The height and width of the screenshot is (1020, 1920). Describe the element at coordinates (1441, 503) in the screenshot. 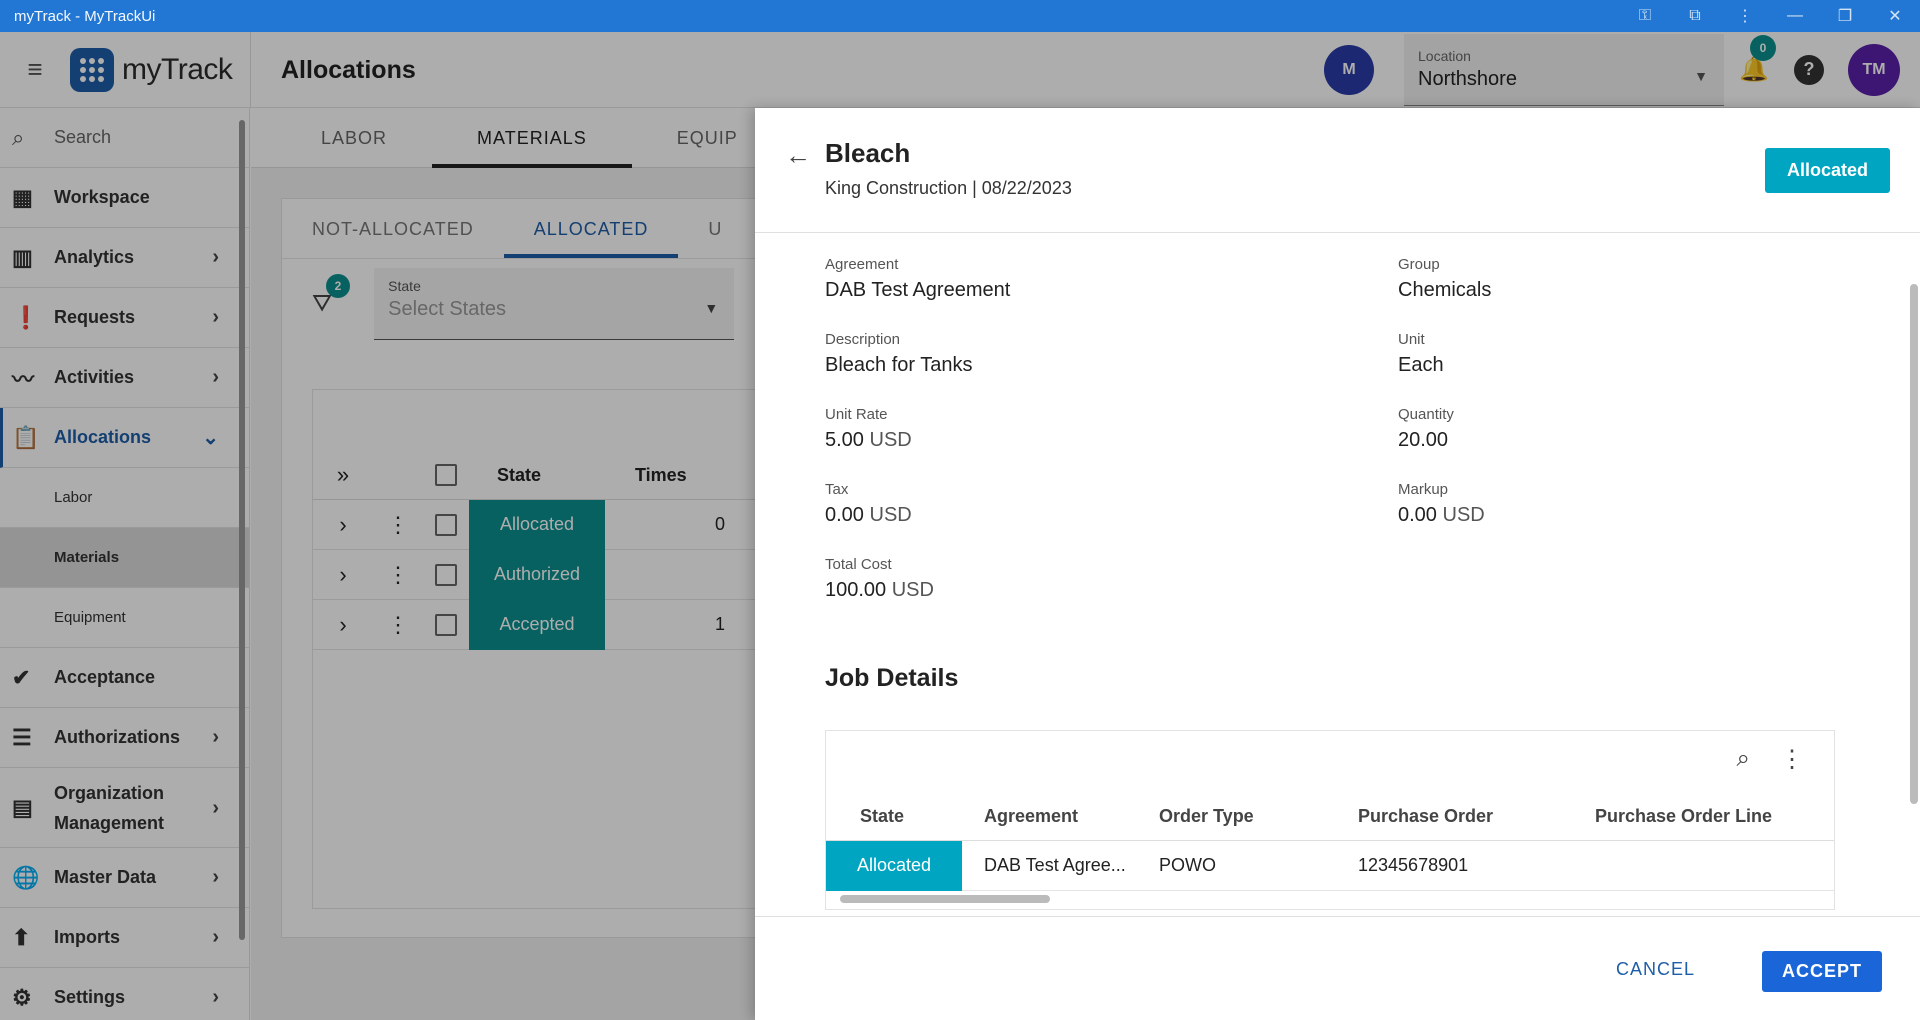

I see `field-markup: Markup 0.00 USD` at that location.